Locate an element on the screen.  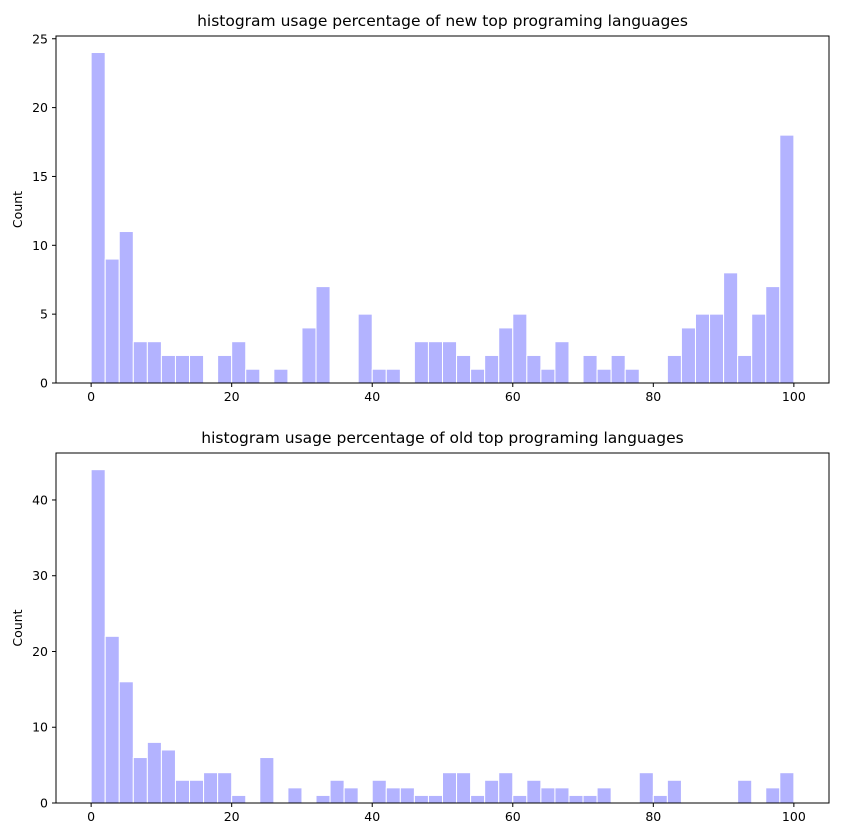
y-tick-label: 15 is located at coordinates (40, 176).